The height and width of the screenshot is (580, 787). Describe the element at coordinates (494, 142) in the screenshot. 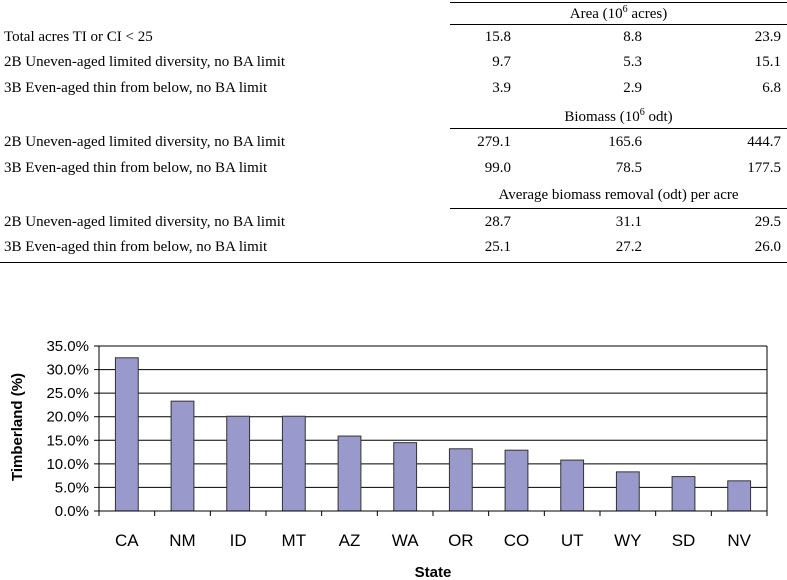

I see `cell-value: 279.1` at that location.